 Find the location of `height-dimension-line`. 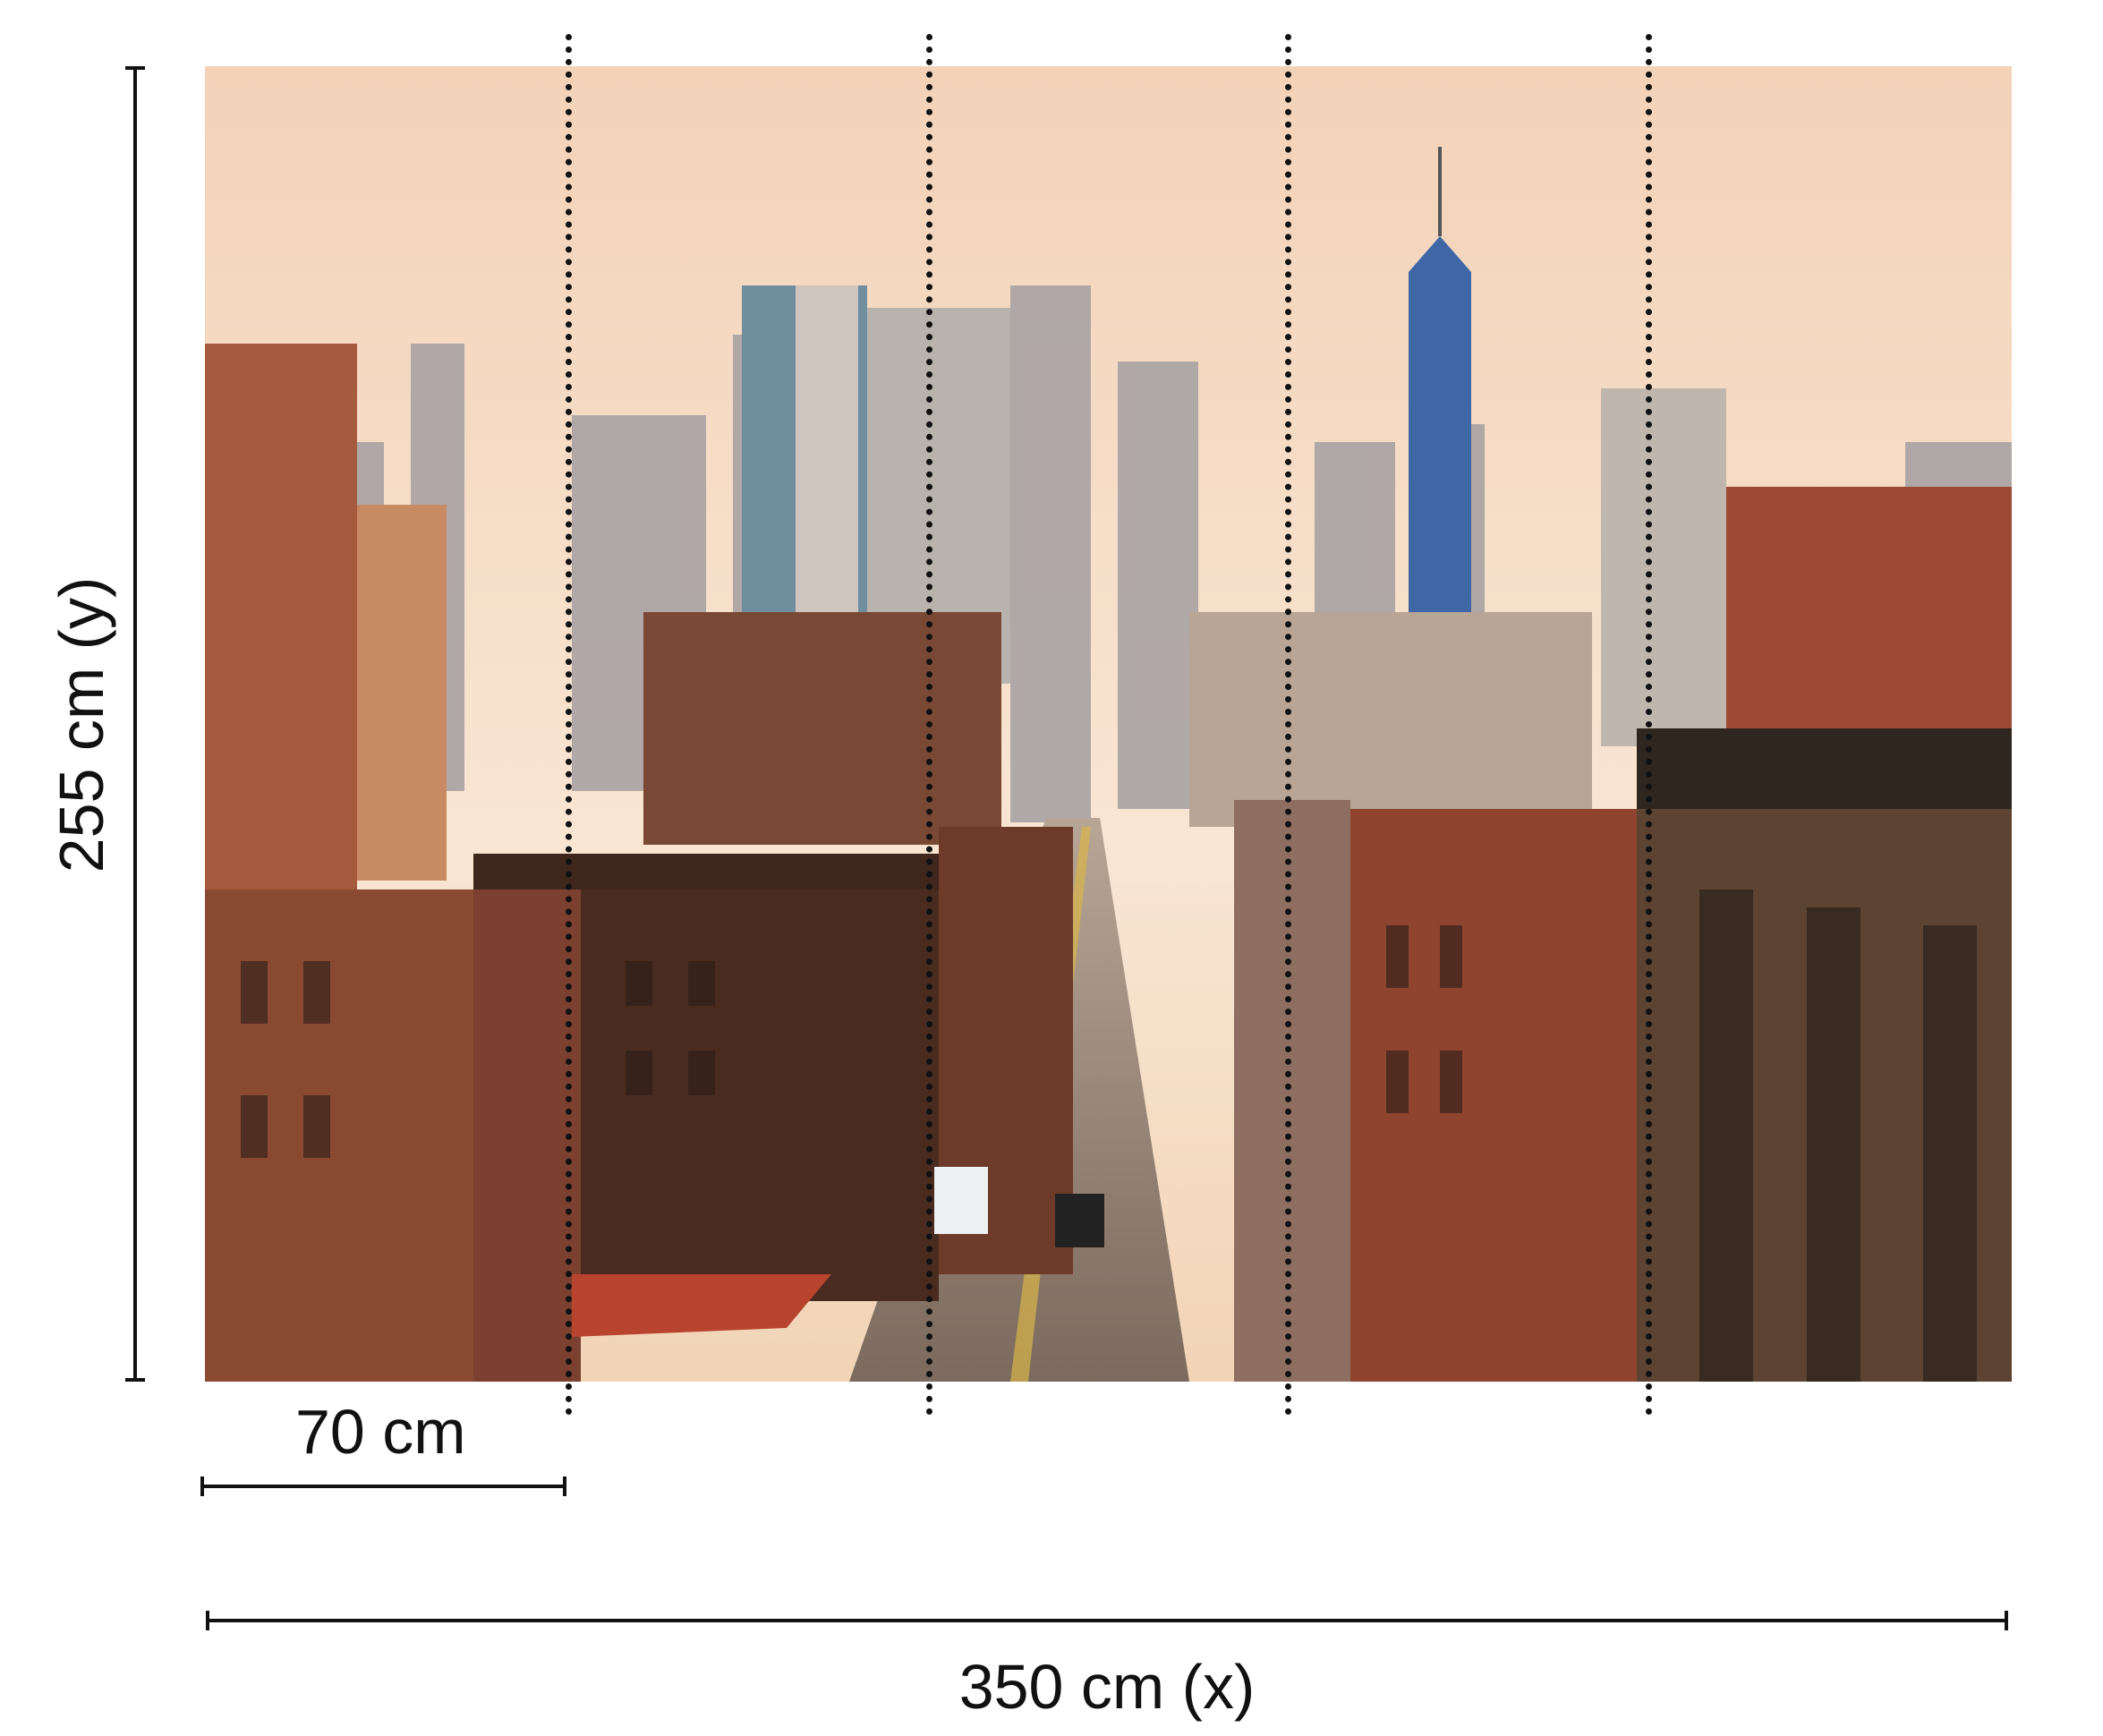

height-dimension-line is located at coordinates (135, 724).